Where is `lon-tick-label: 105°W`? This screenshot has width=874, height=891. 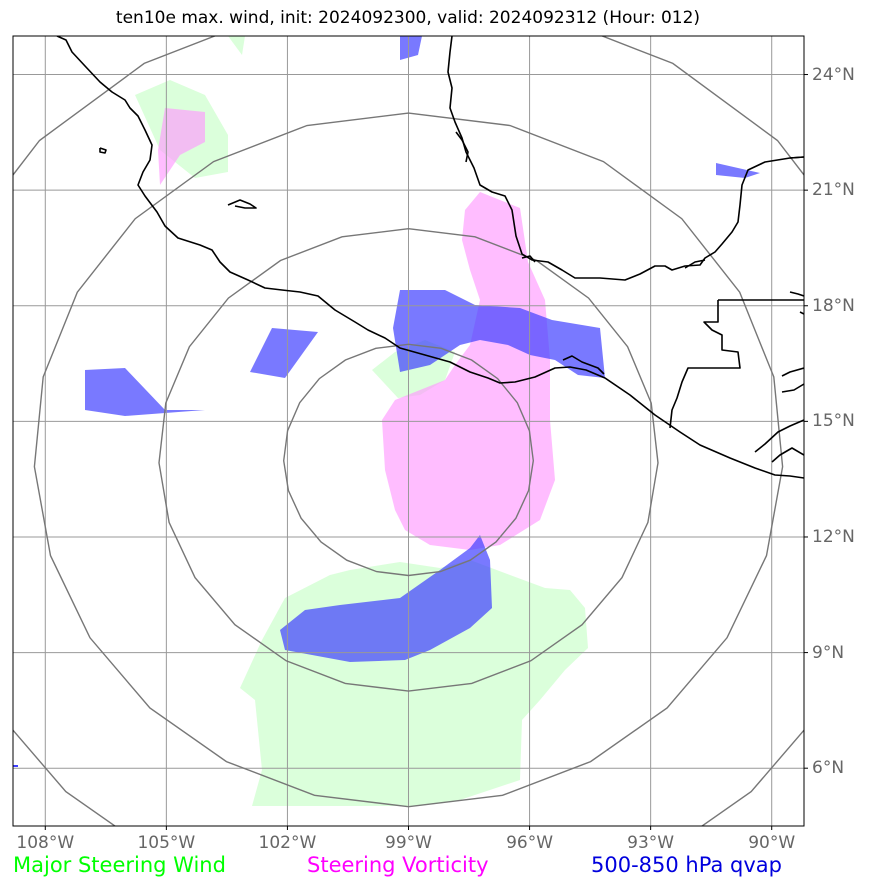
lon-tick-label: 105°W is located at coordinates (166, 843).